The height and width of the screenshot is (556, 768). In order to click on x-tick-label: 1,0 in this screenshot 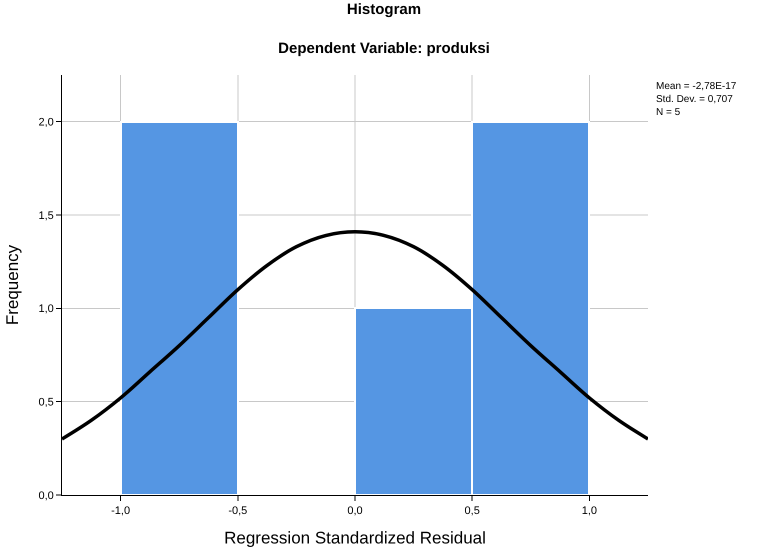, I will do `click(590, 511)`.